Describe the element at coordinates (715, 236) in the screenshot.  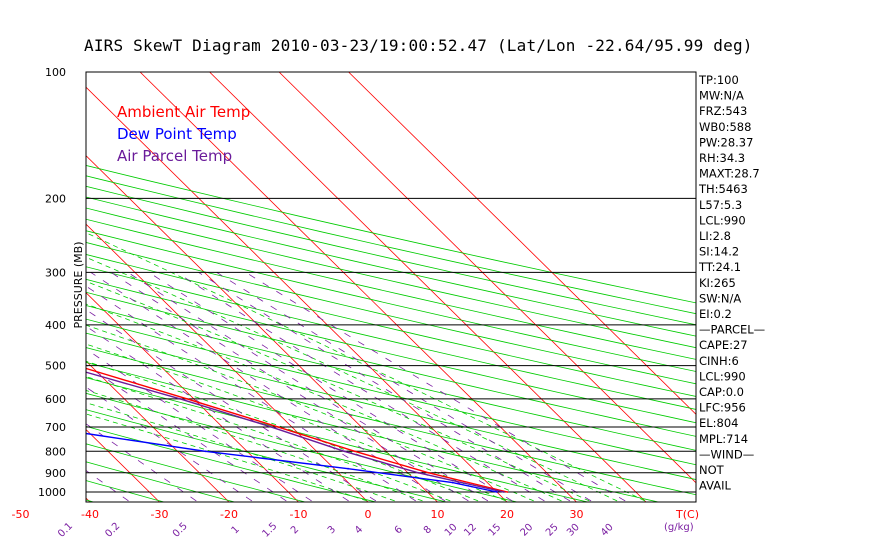
I see `index-entry: LI:2.8` at that location.